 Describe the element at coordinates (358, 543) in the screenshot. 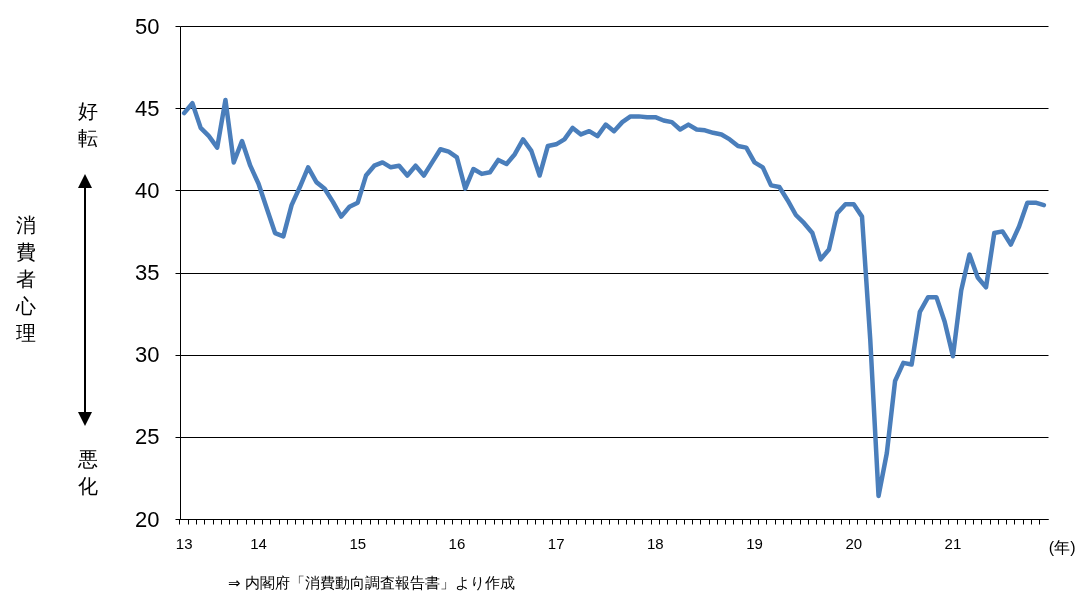

I see `x-tick-label: 15` at that location.